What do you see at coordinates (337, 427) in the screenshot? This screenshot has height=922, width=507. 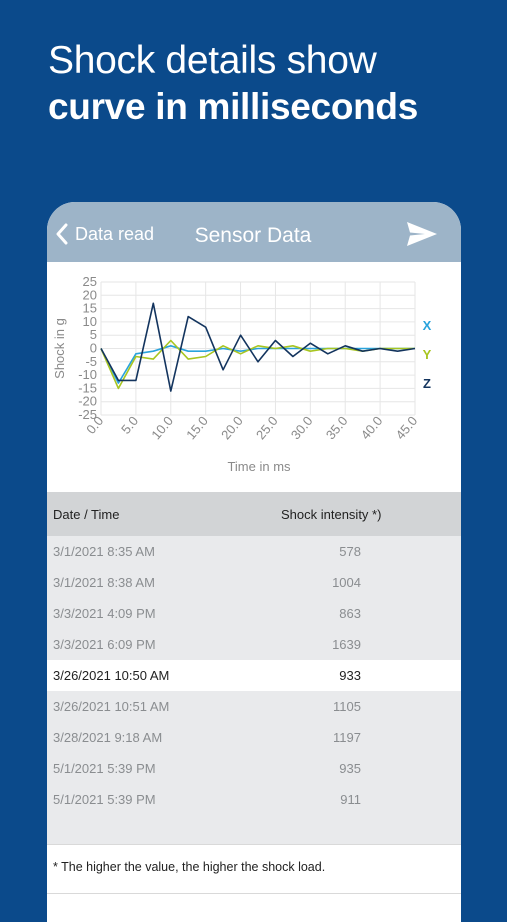 I see `x-tick-label: 35.0` at bounding box center [337, 427].